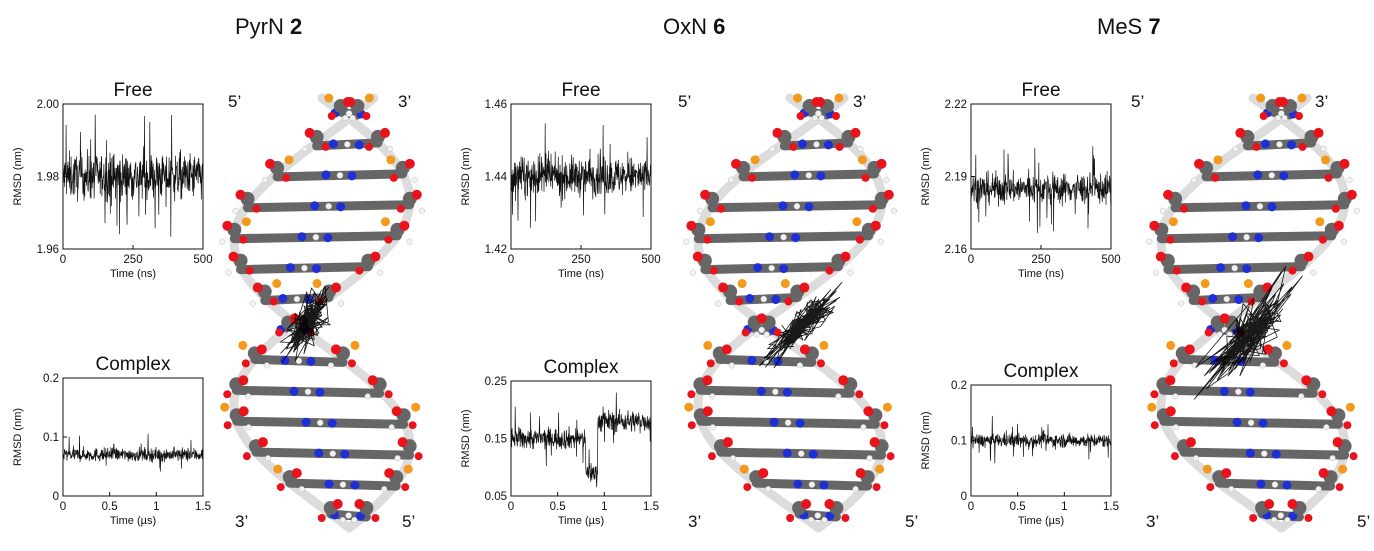 The width and height of the screenshot is (1374, 551). Describe the element at coordinates (111, 440) in the screenshot. I see `rmsd-chart-1: Complex 0 0.5 1 1.5 0 0.1 0.2 Time (µs) RMSD (nm)` at that location.